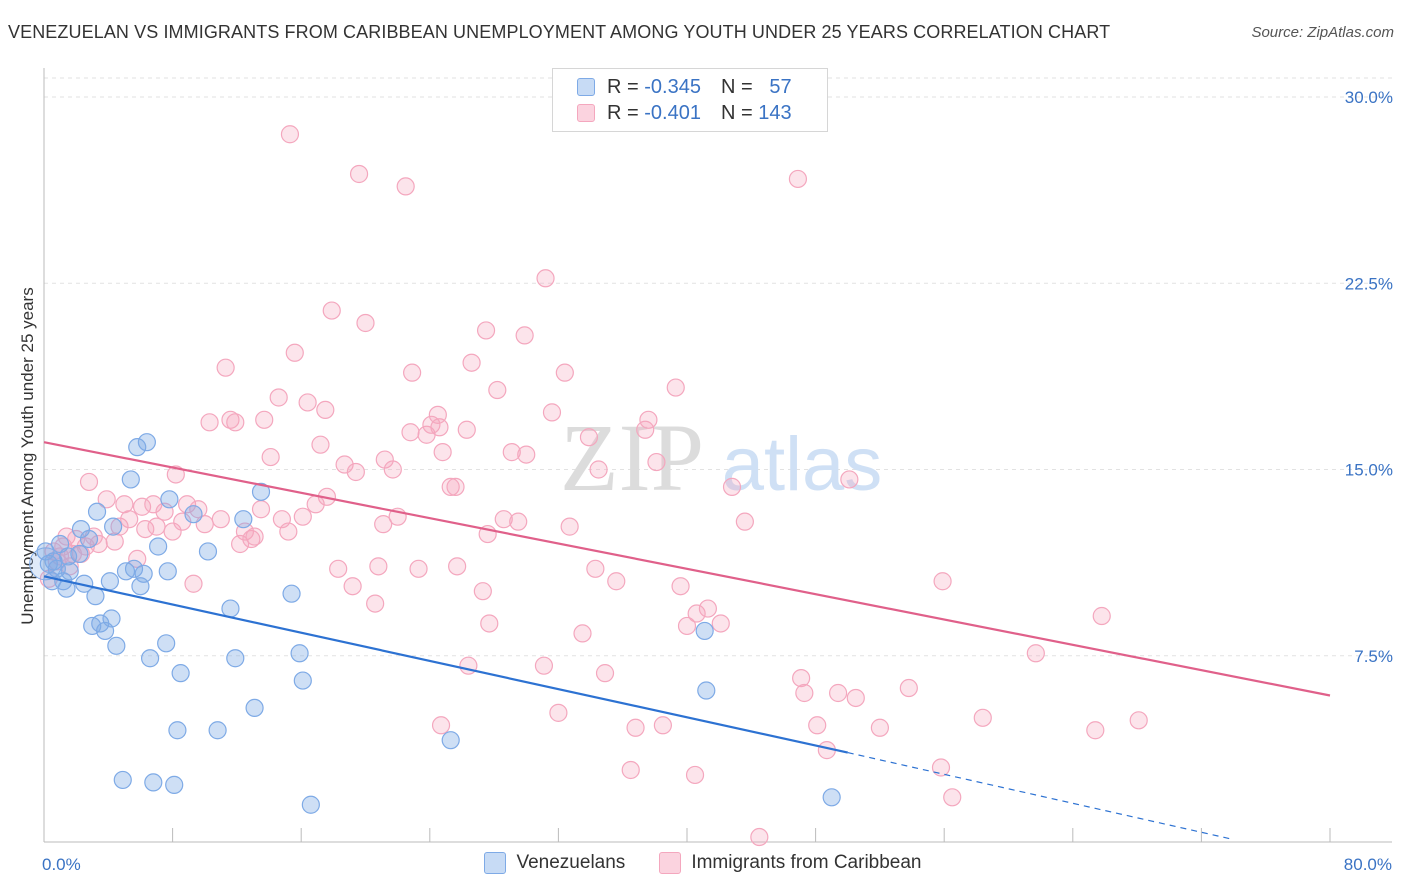  Describe the element at coordinates (736, 86) in the screenshot. I see `n-label: N =` at that location.